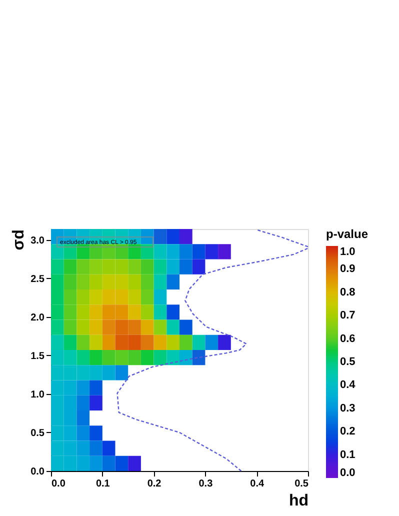 The height and width of the screenshot is (516, 399). I want to click on color-bar-label: 0.4, so click(348, 385).